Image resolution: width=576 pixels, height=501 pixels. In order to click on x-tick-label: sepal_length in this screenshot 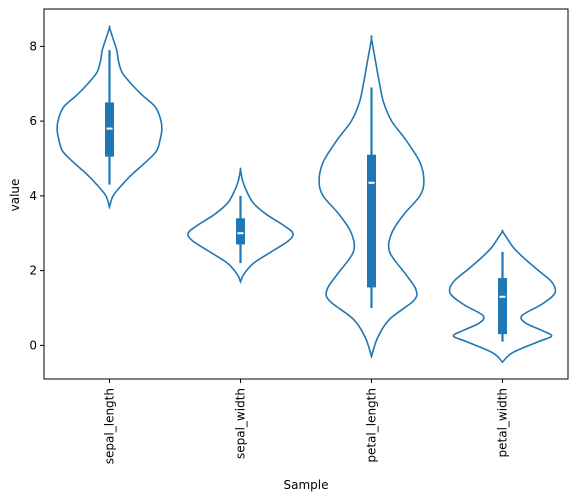, I will do `click(110, 426)`.